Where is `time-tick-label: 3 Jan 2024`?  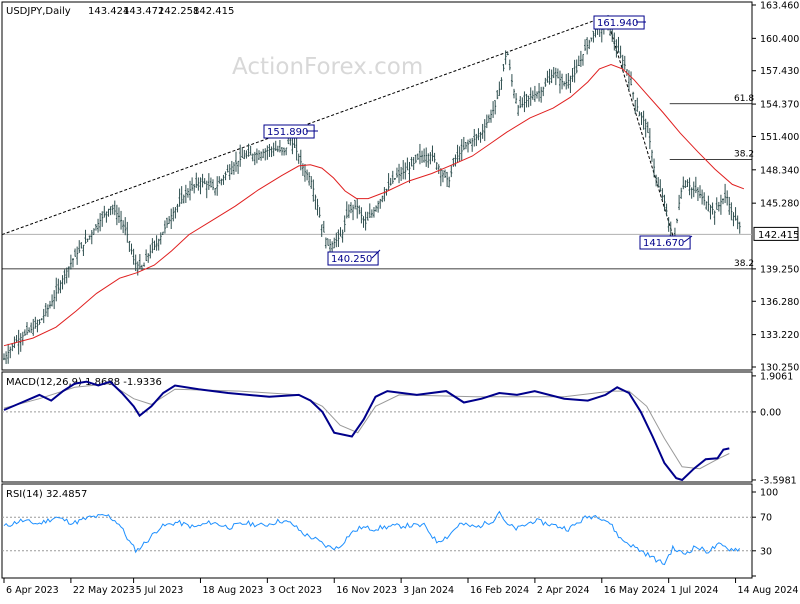 time-tick-label: 3 Jan 2024 is located at coordinates (428, 590).